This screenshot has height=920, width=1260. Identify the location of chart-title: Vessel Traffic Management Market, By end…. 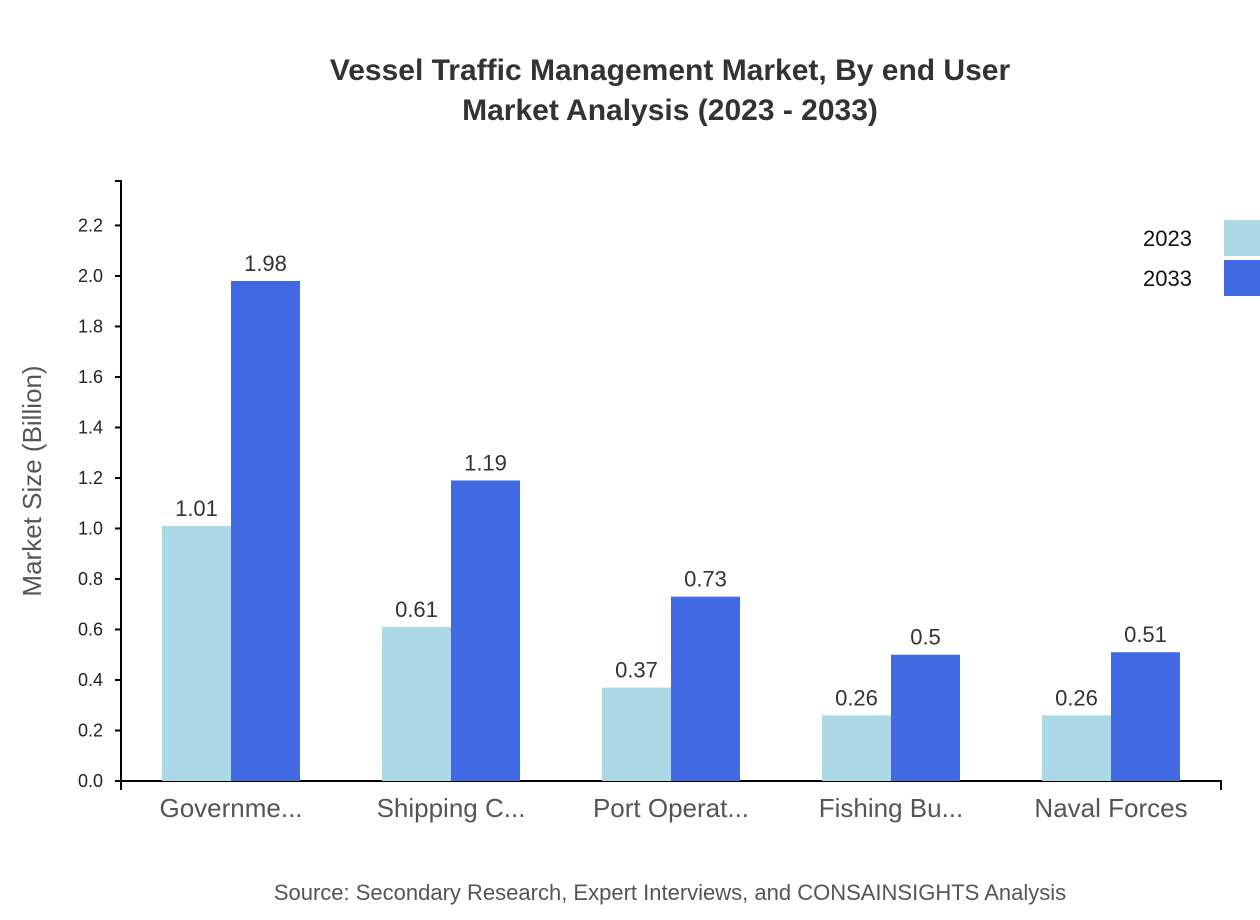
(670, 70).